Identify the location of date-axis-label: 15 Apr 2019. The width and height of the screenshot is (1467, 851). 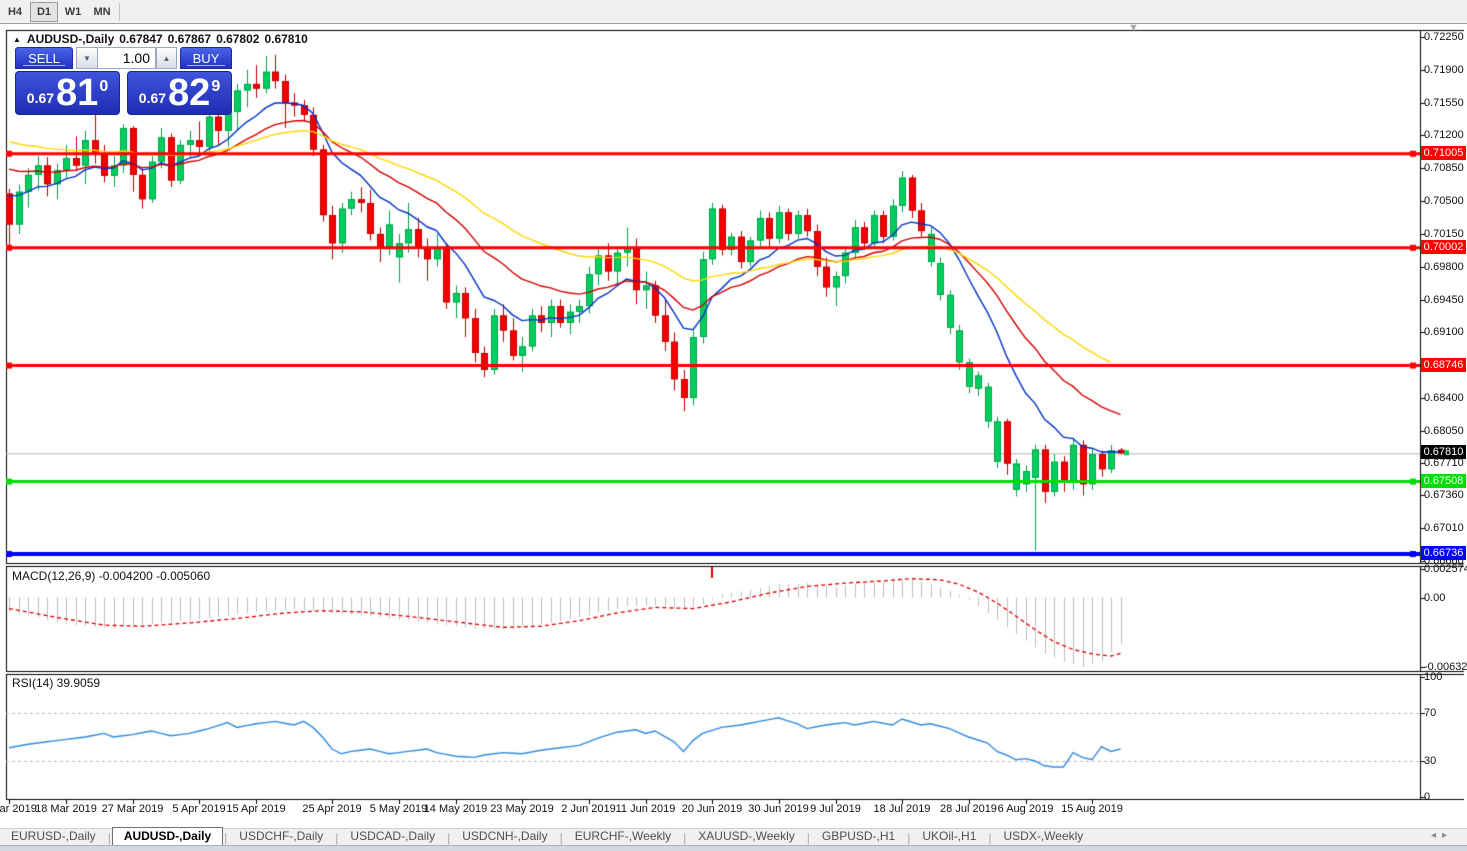
(256, 809).